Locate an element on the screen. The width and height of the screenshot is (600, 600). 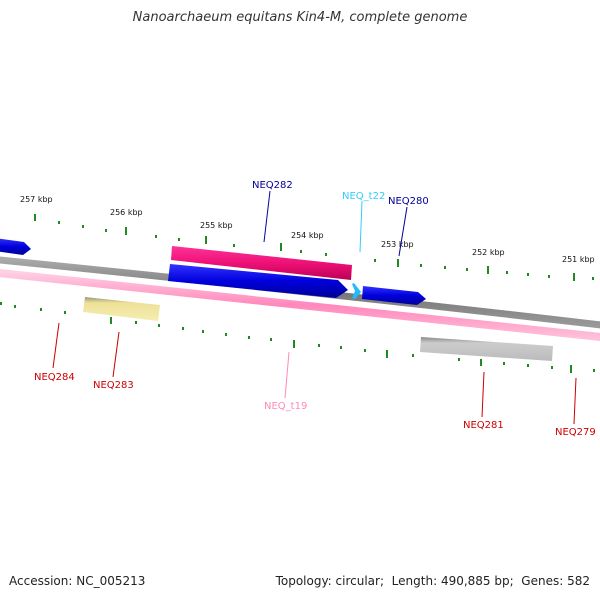
leader-neq279 is located at coordinates (575, 401).